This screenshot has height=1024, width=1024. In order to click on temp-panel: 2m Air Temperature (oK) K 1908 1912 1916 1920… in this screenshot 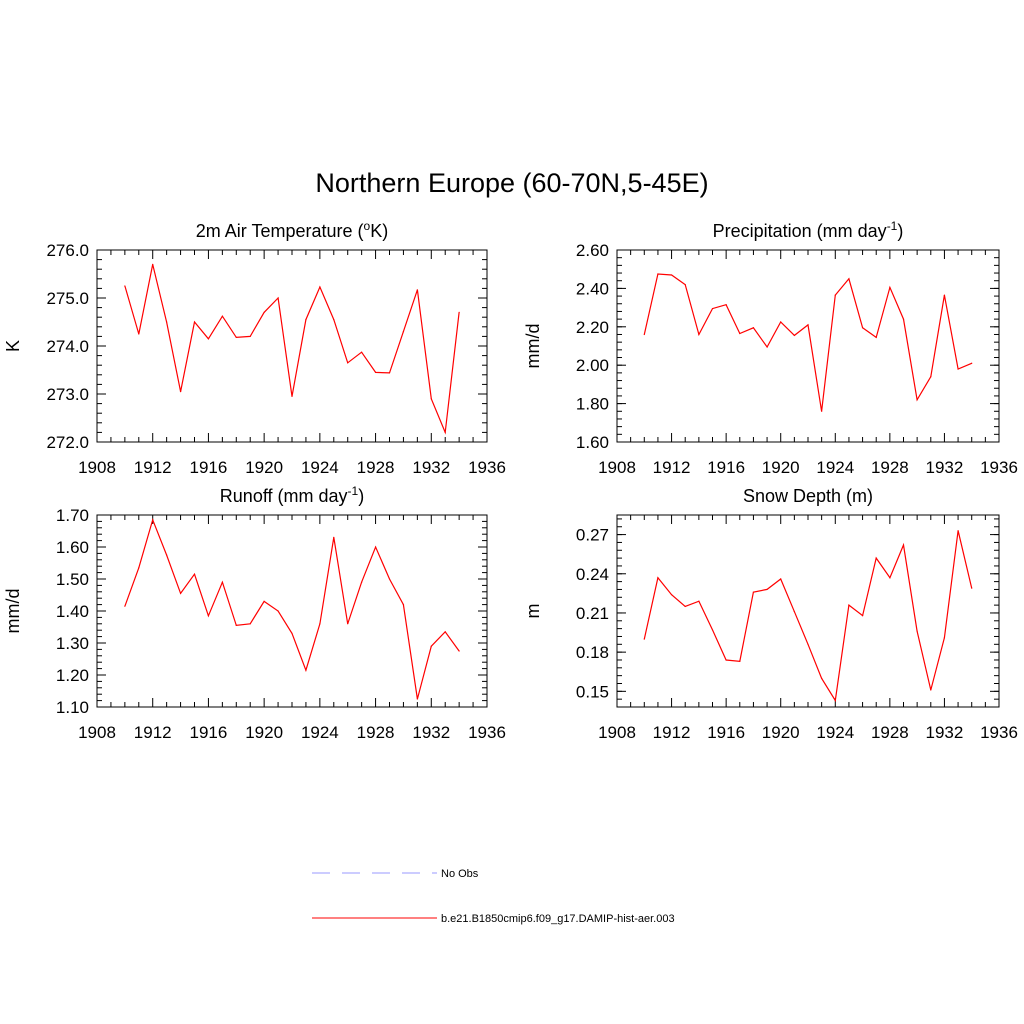, I will do `click(254, 348)`.